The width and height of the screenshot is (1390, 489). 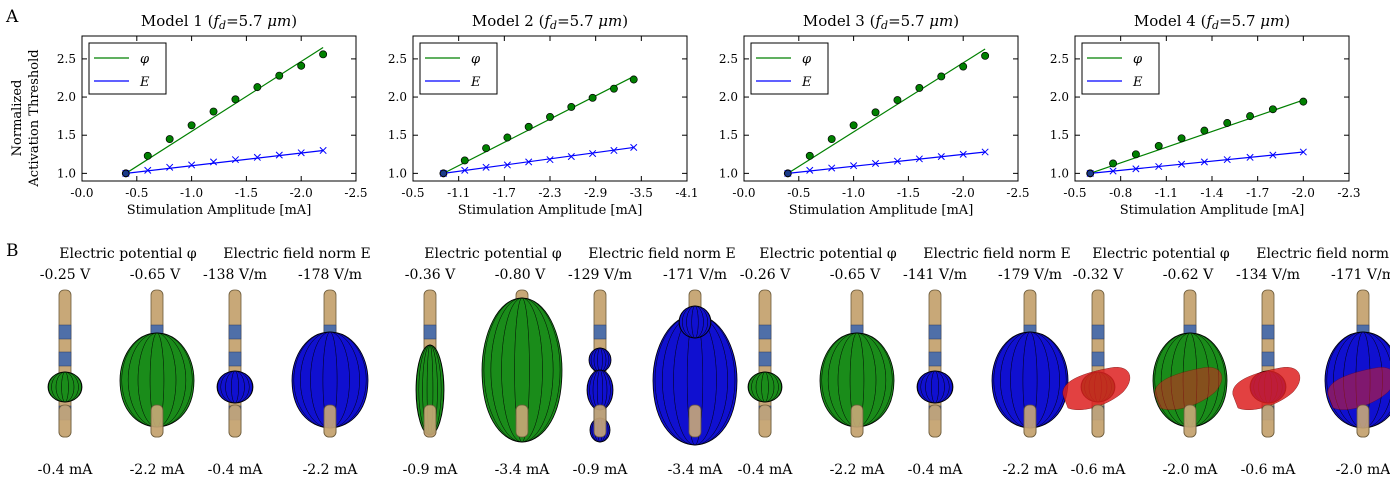 What do you see at coordinates (246, 193) in the screenshot?
I see `x-tick-label: -1.5` at bounding box center [246, 193].